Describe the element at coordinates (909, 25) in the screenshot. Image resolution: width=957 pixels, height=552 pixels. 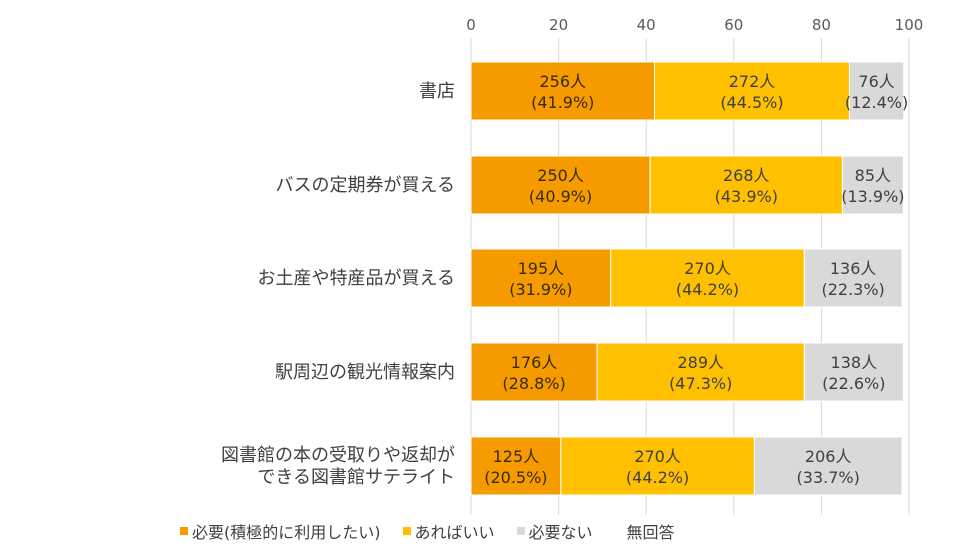
I see `x-tick-label: 100` at that location.